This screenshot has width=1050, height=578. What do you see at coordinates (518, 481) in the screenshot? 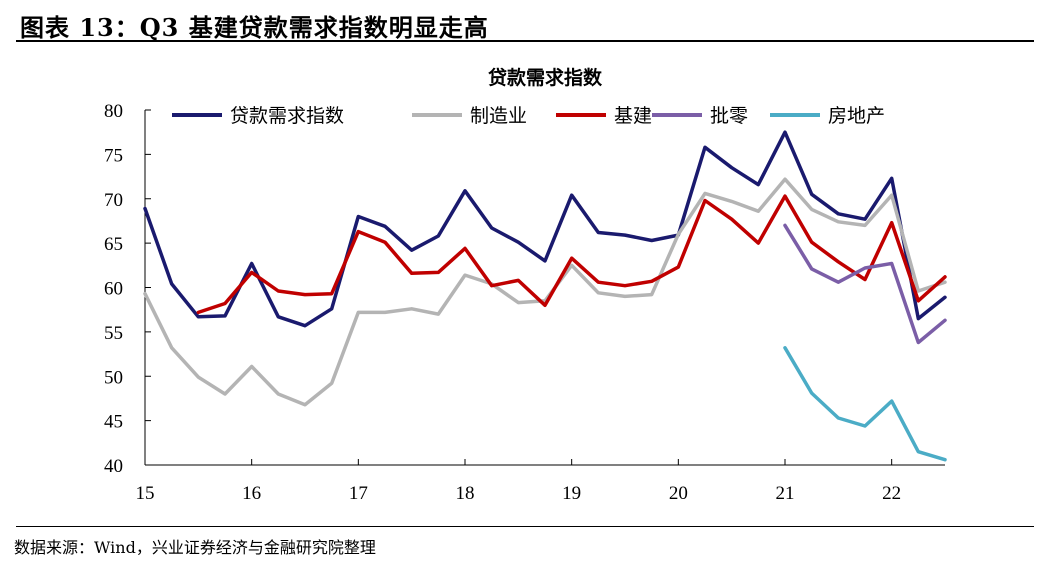
I see `x-axis: 15 16 17 18 19 20 21 22` at bounding box center [518, 481].